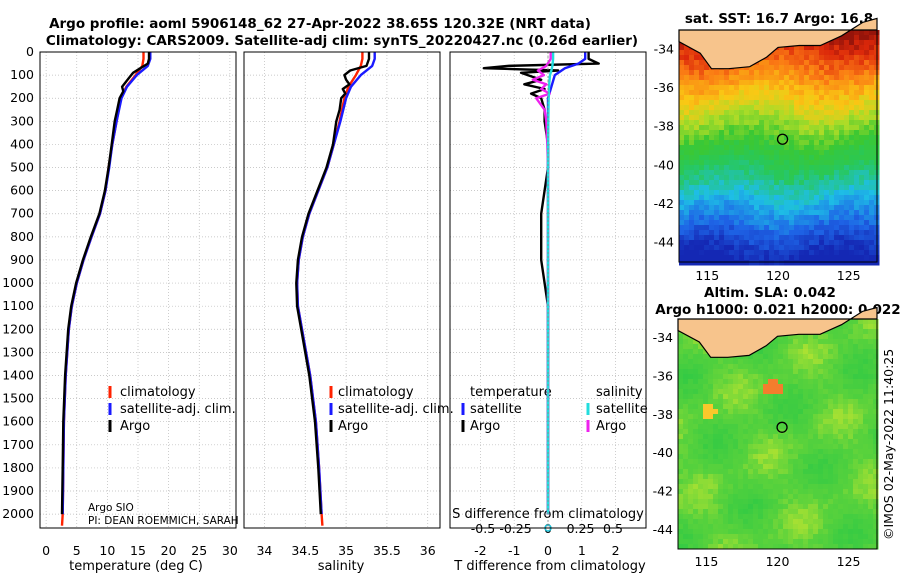 This screenshot has width=900, height=584. Describe the element at coordinates (163, 521) in the screenshot. I see `argo-pi-annotation: PI: DEAN ROEMMICH, SARAH` at that location.